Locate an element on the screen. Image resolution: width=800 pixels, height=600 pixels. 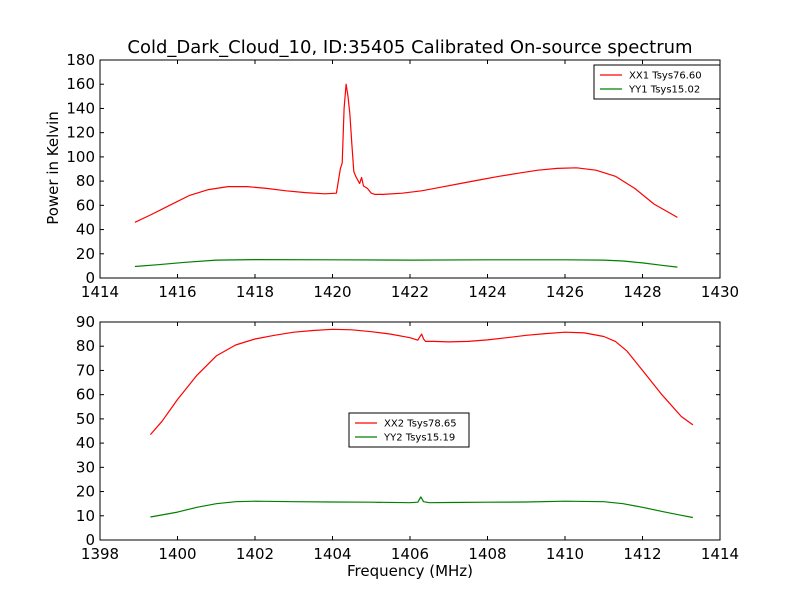
top-legend is located at coordinates (657, 82).